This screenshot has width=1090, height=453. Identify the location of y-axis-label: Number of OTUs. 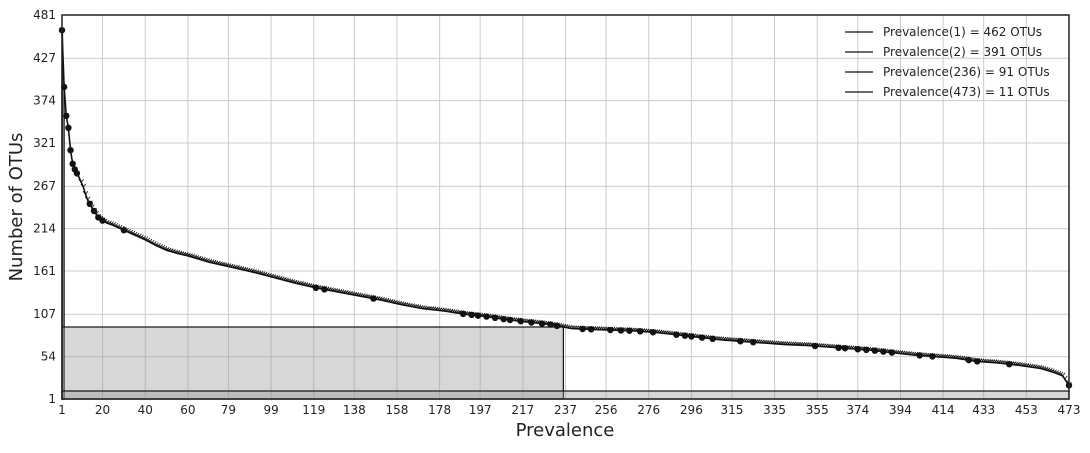
(16, 207).